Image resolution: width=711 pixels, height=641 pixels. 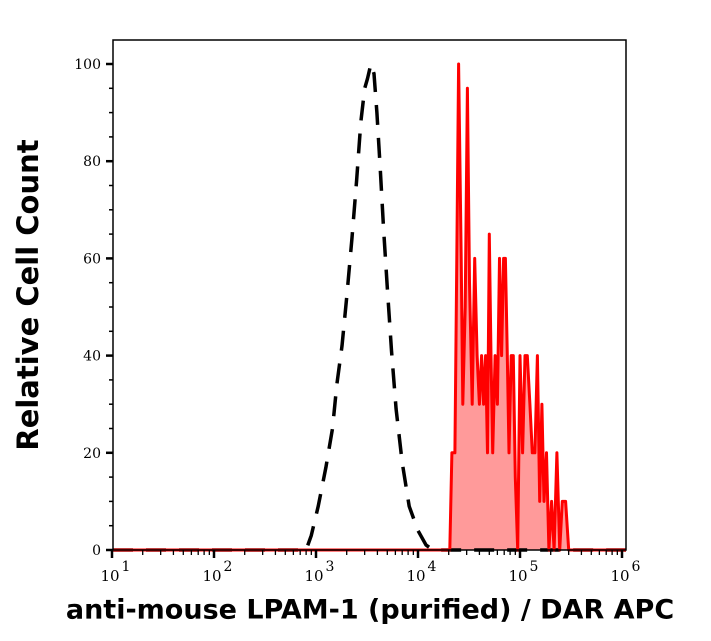 I want to click on y-tick-label: 0, so click(x=96, y=551).